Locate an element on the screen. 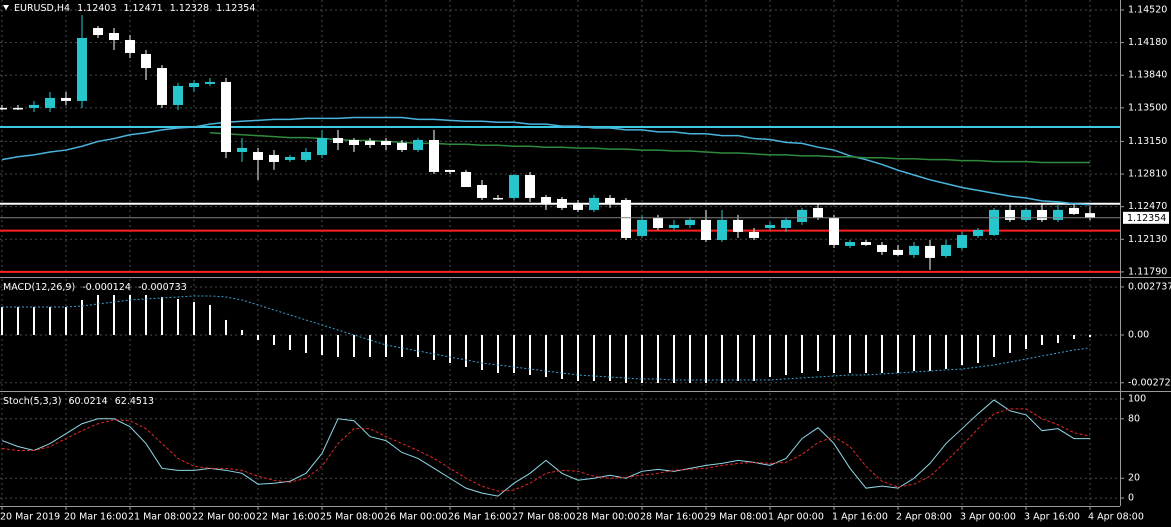  x-tick-label: 27 Mar 08:00 is located at coordinates (543, 517).